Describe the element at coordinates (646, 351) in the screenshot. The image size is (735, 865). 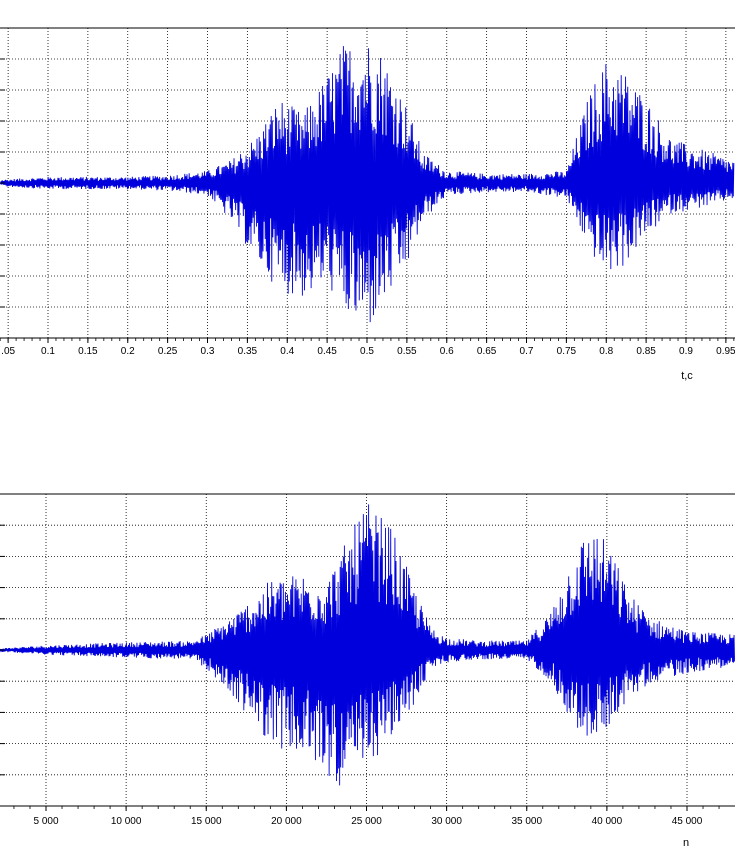
I see `x-tick-label: 0.85` at that location.